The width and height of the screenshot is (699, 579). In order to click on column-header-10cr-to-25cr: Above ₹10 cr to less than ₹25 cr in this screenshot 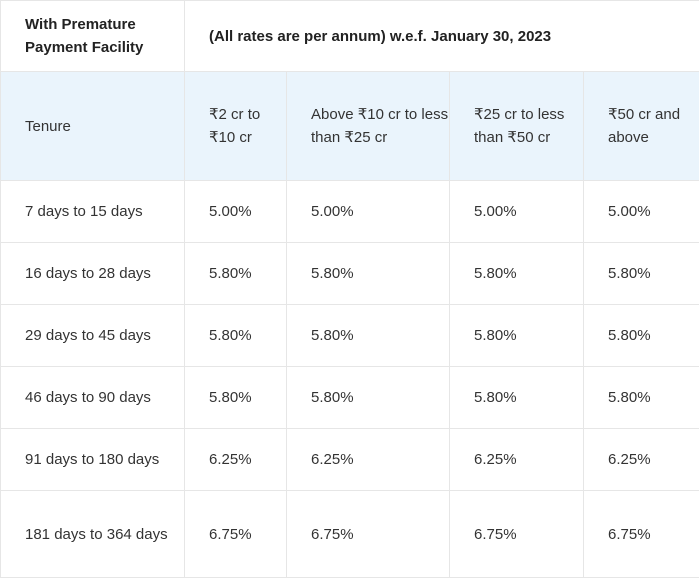, I will do `click(368, 126)`.